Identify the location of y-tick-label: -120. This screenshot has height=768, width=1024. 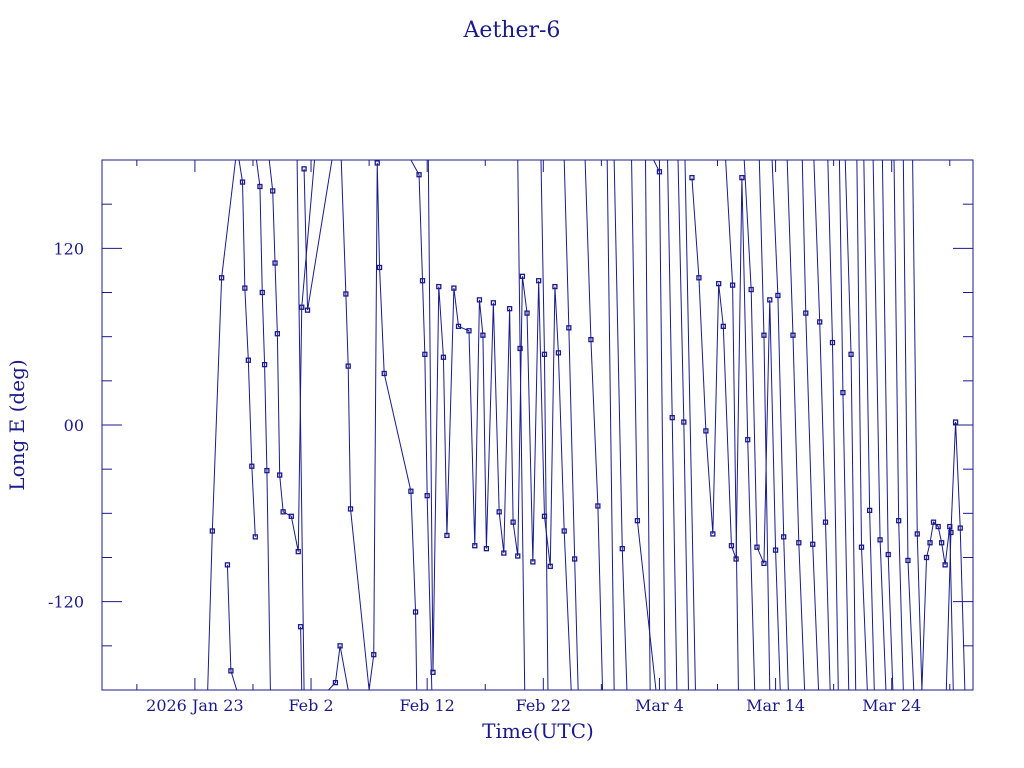
(66, 602).